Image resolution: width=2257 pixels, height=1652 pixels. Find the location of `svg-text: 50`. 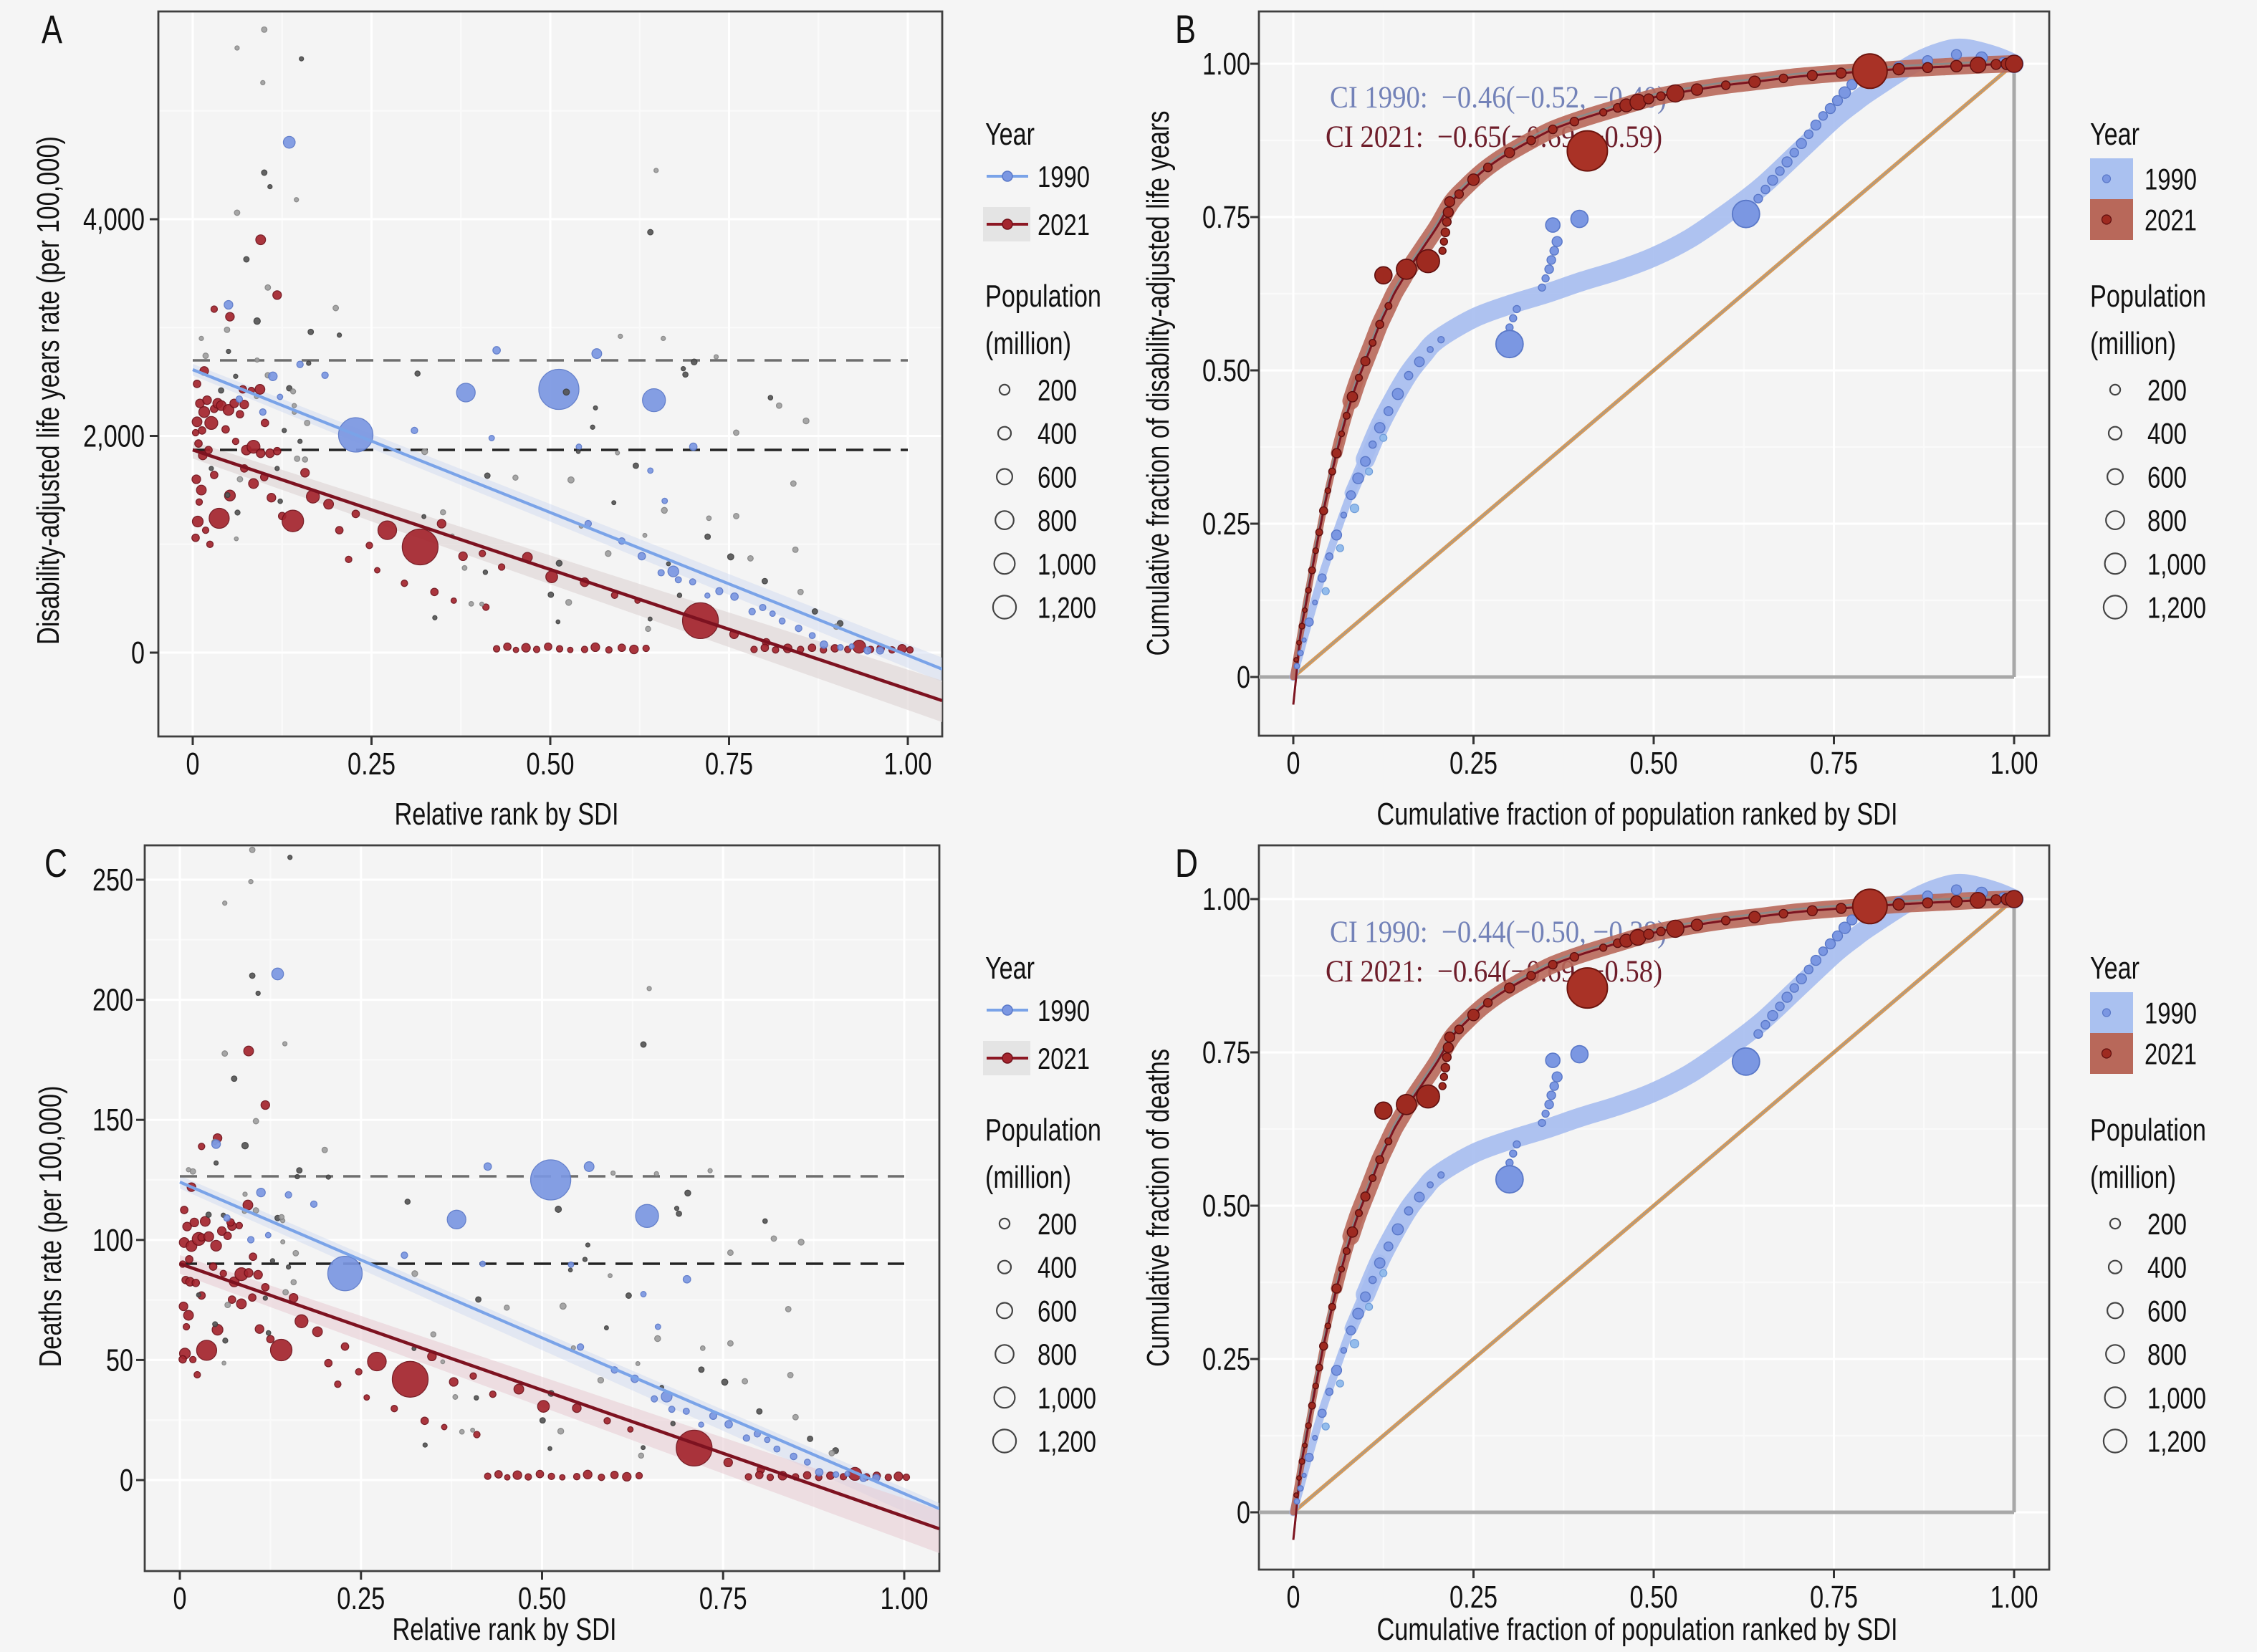

svg-text: 50 is located at coordinates (119, 1360).